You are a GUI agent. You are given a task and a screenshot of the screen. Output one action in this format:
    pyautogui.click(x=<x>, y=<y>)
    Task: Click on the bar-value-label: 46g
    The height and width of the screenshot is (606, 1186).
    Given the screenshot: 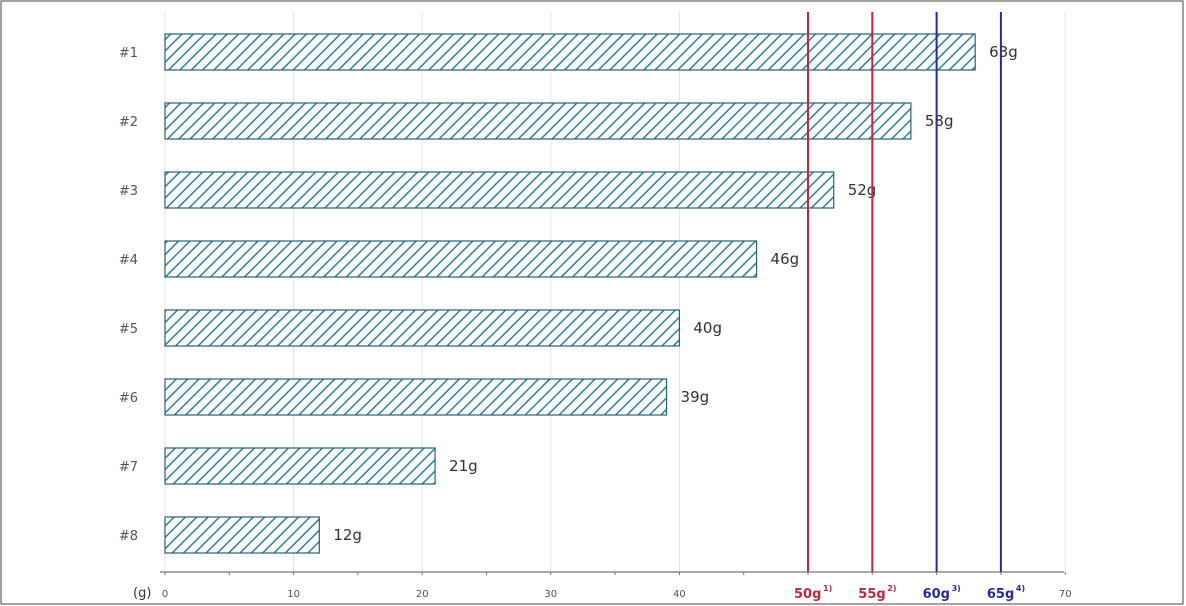 What is the action you would take?
    pyautogui.click(x=785, y=259)
    